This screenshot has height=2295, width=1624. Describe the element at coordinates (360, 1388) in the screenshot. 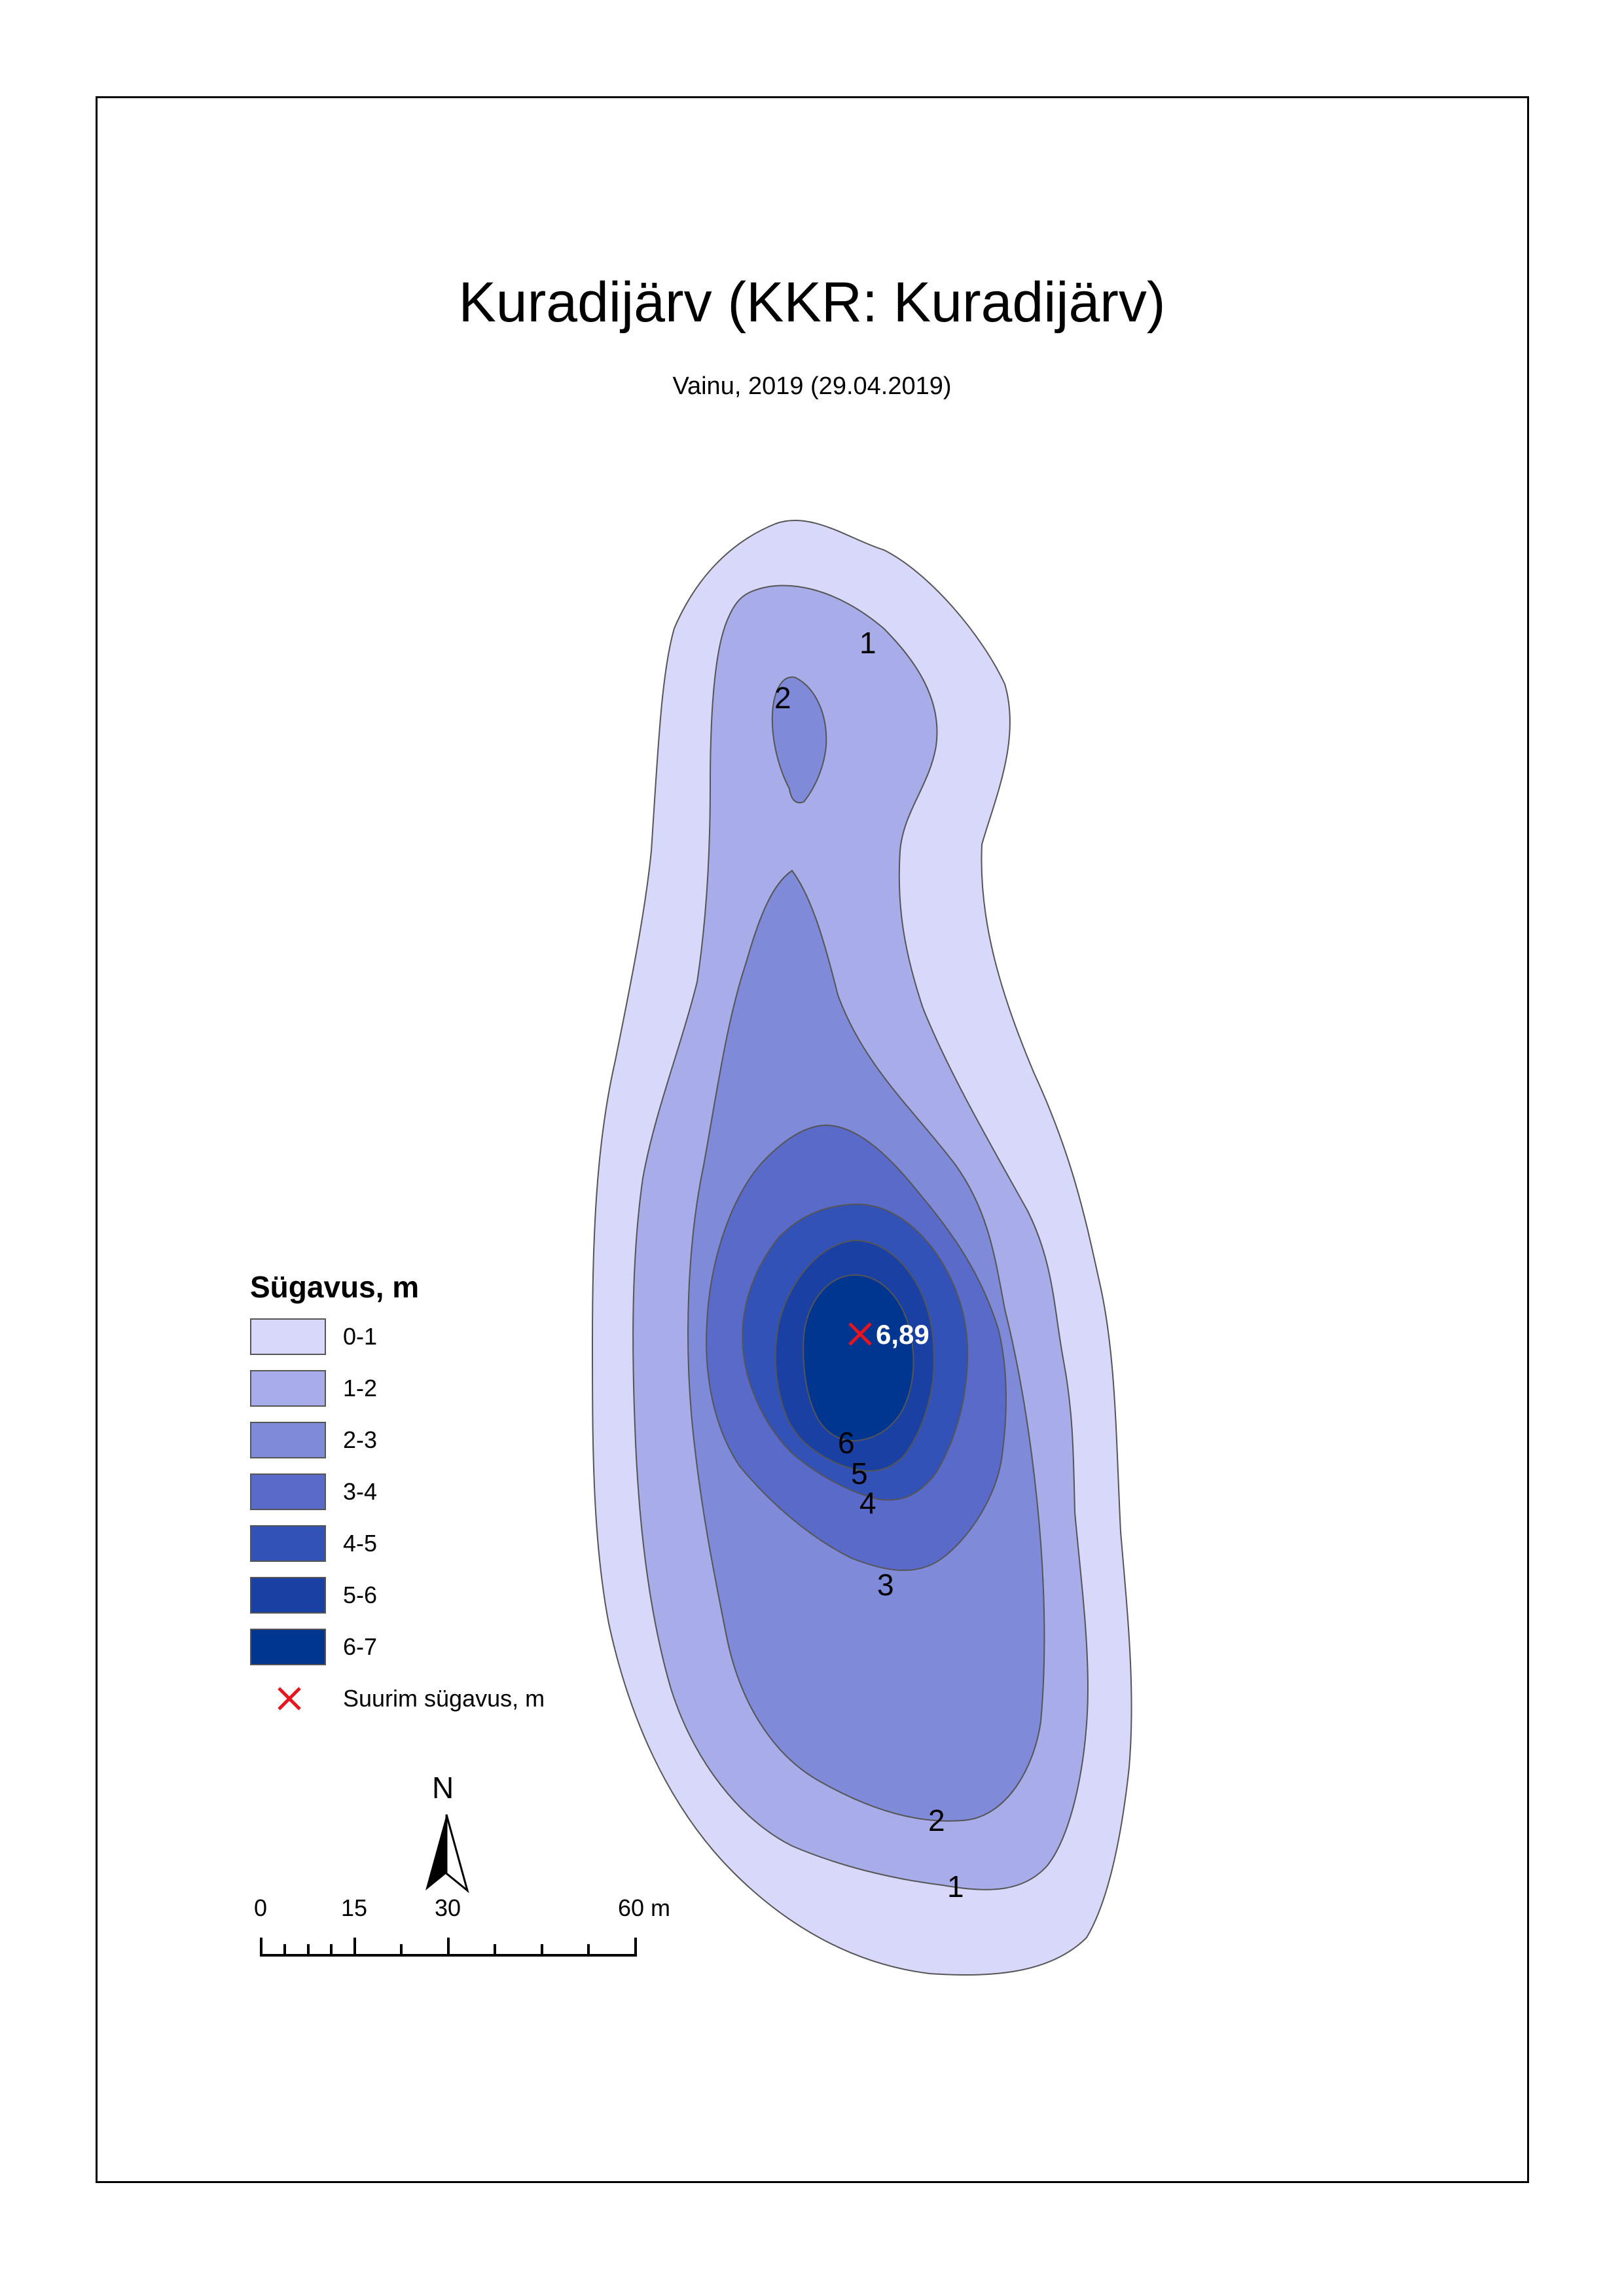

I see `legend-label: 1-2` at that location.